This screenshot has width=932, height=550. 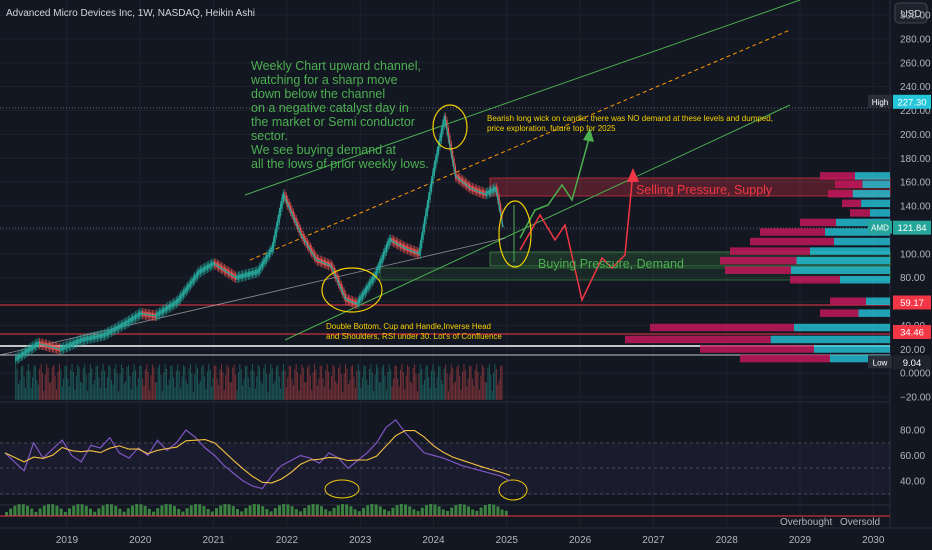 What do you see at coordinates (352, 290) in the screenshot?
I see `bottom-ellipse` at bounding box center [352, 290].